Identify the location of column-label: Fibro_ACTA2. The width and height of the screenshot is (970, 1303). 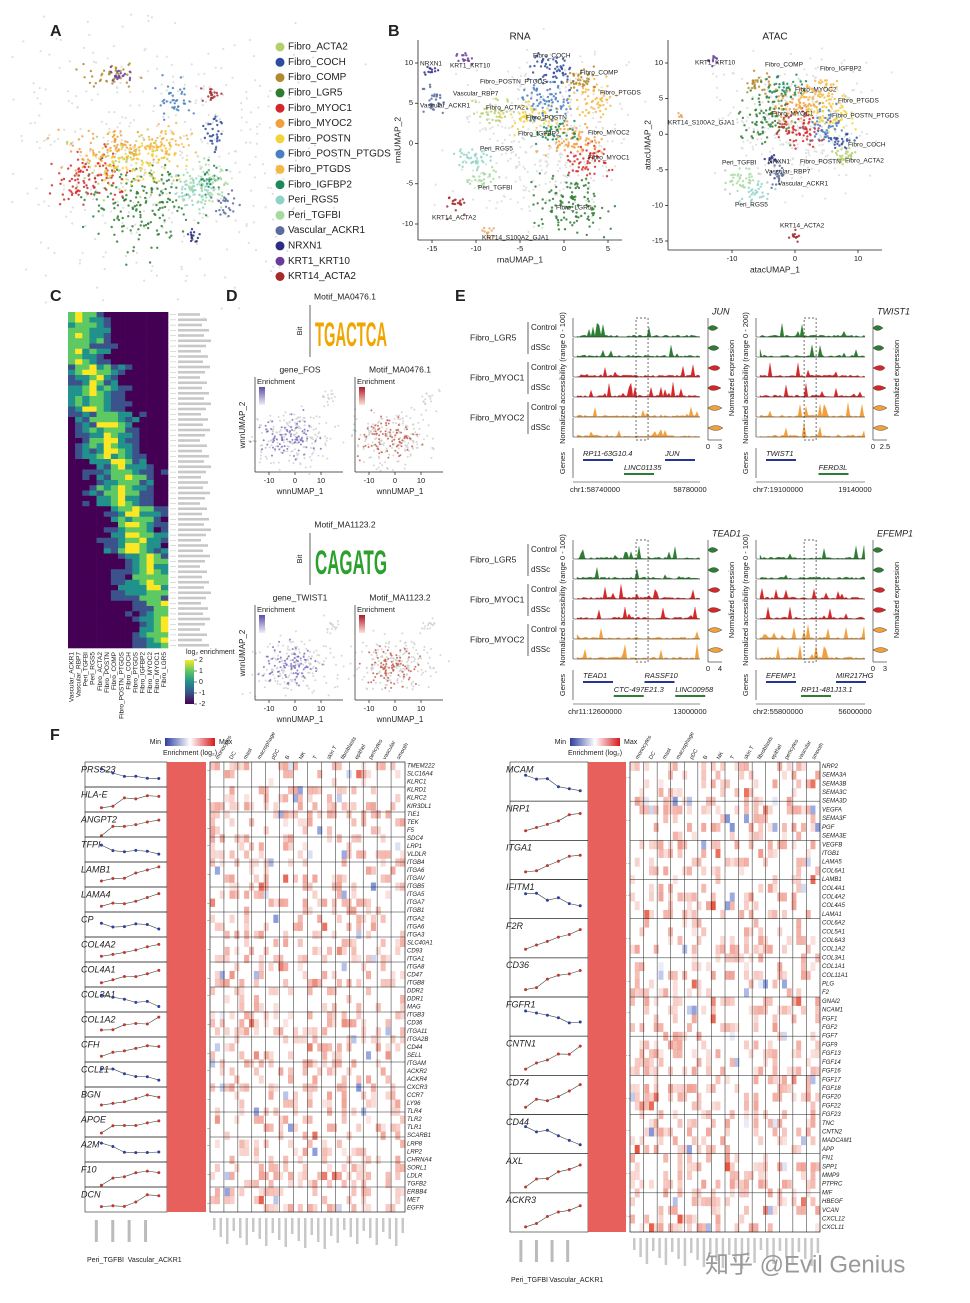
(100, 671).